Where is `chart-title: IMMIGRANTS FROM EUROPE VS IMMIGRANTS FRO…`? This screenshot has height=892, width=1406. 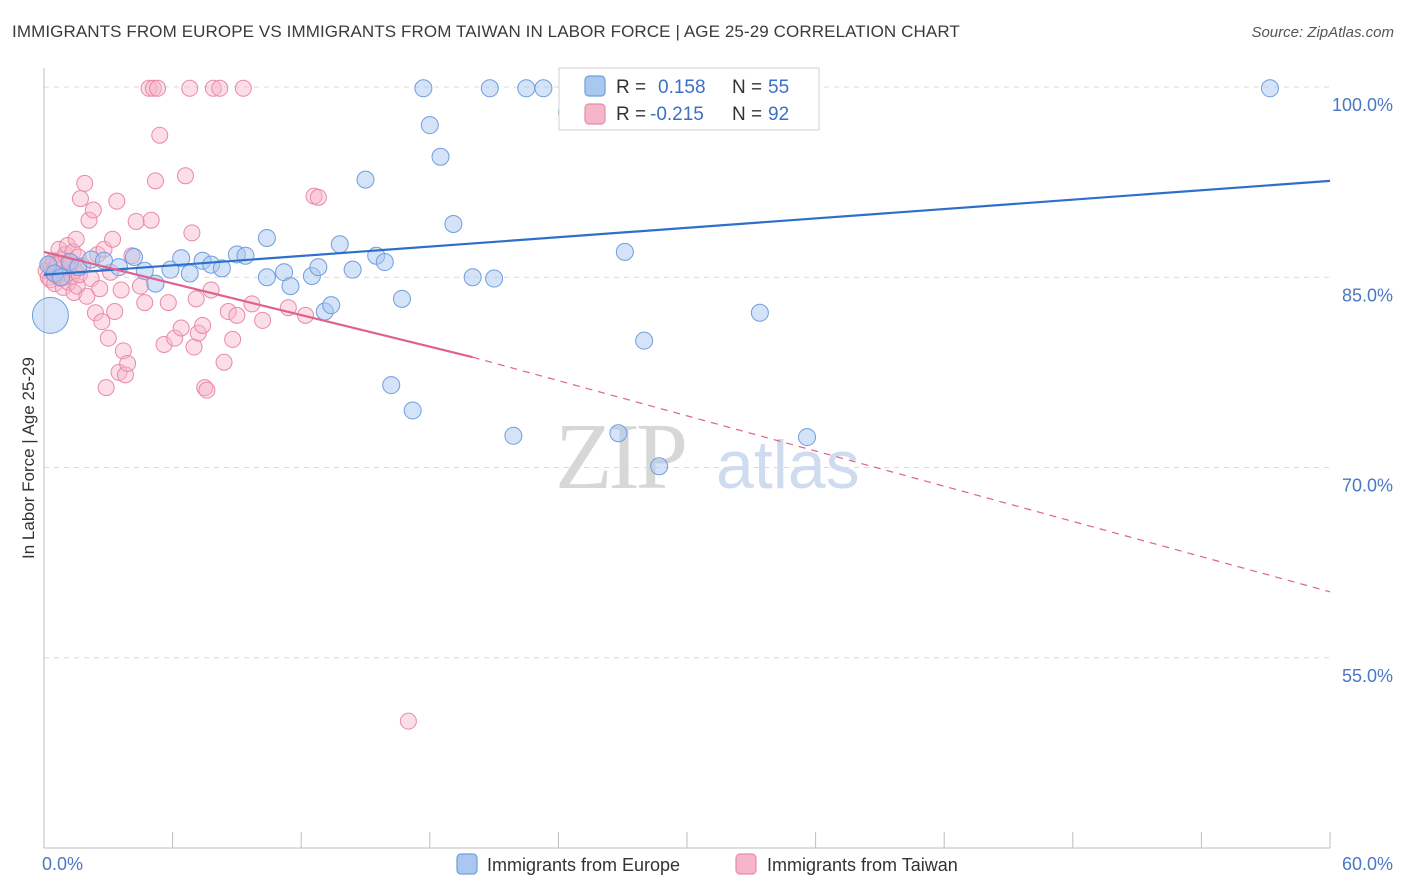 chart-title: IMMIGRANTS FROM EUROPE VS IMMIGRANTS FRO… is located at coordinates (486, 31).